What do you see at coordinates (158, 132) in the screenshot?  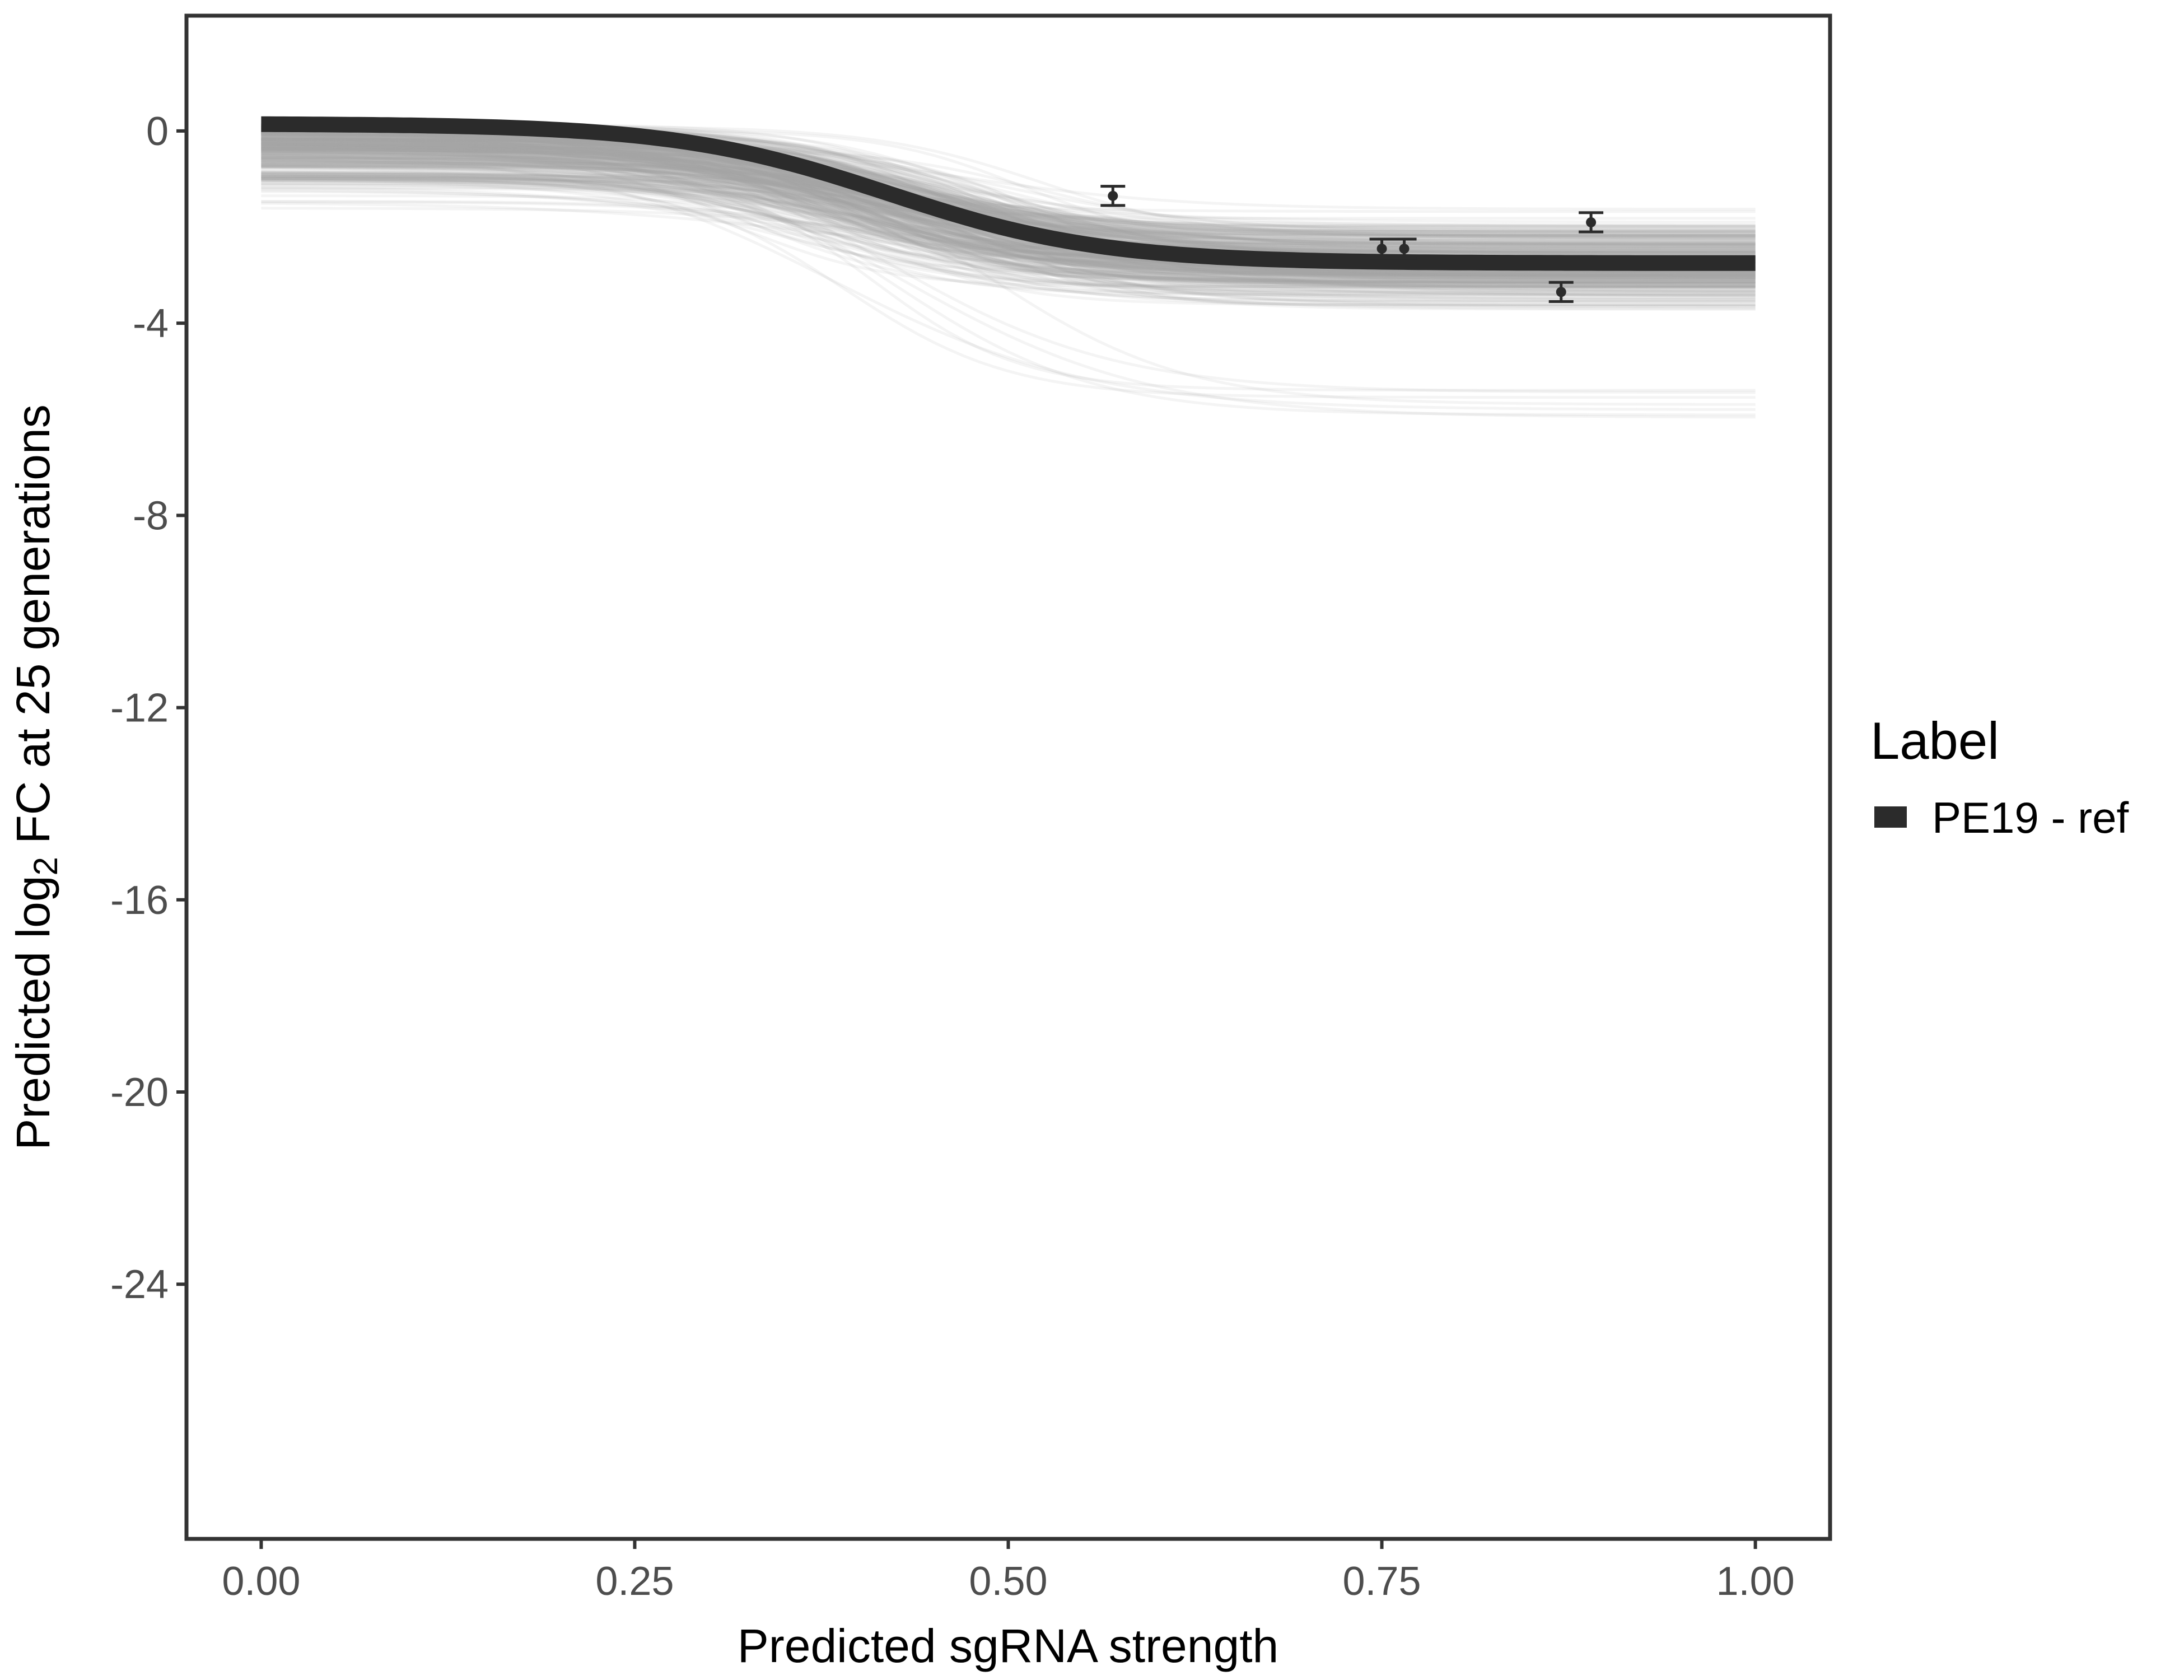 I see `y-tick-label: 0` at bounding box center [158, 132].